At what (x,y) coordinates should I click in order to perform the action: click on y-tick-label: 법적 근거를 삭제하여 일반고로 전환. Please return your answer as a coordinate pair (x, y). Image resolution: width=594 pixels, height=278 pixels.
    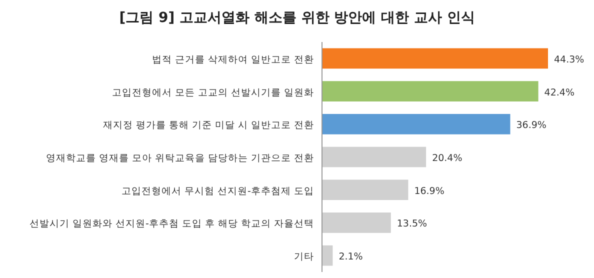
    Looking at the image, I should click on (233, 60).